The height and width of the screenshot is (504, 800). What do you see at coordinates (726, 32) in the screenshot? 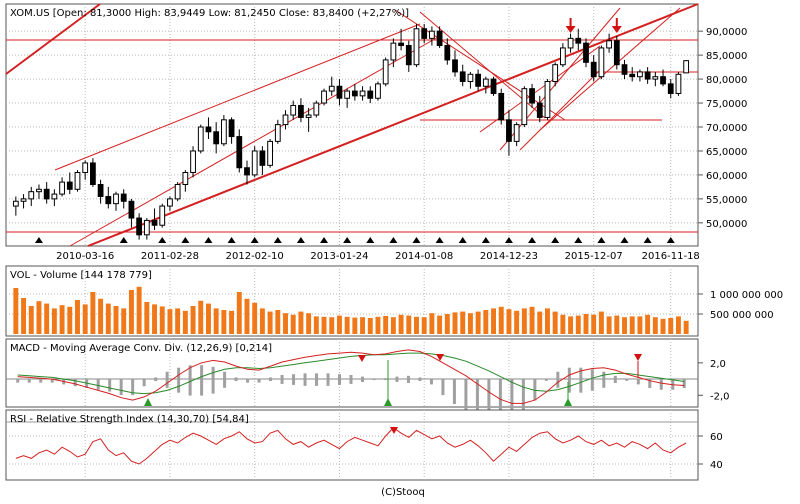
I see `price-y-tick-label: 90,0000` at bounding box center [726, 32].